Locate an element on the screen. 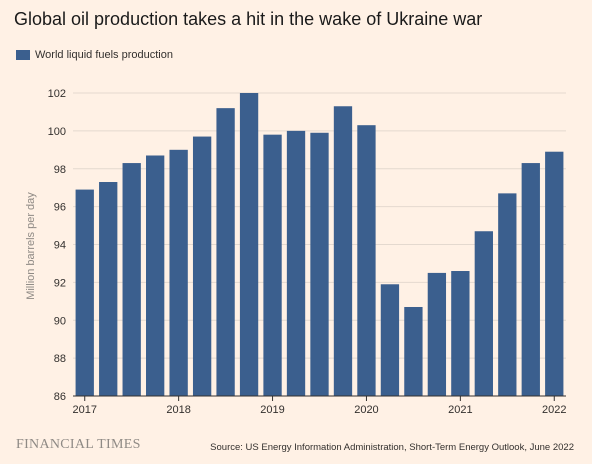 The image size is (592, 464). y-tick-label: 98 is located at coordinates (60, 170).